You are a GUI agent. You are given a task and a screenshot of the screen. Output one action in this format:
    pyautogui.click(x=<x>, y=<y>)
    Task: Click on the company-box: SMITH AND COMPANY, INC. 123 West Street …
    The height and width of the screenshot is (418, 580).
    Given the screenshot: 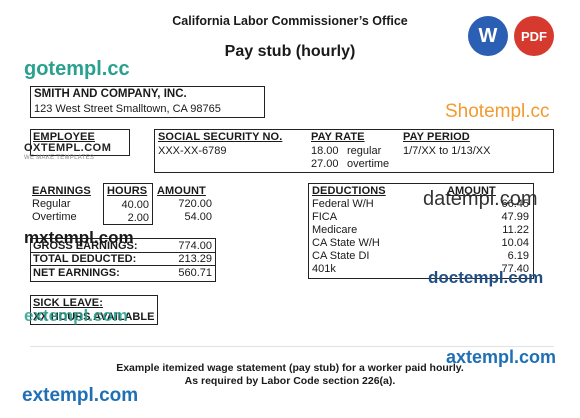 What is the action you would take?
    pyautogui.click(x=147, y=102)
    